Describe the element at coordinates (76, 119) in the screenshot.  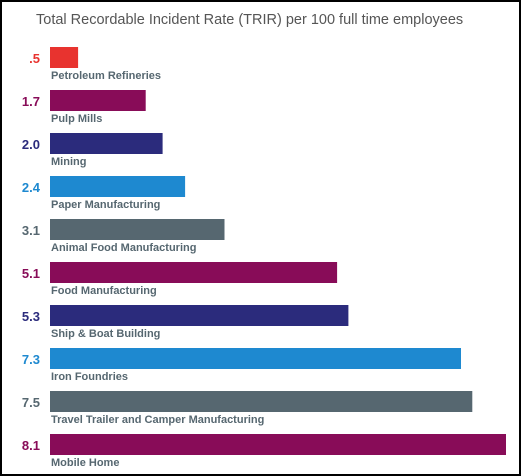
I see `category-label: Pulp Mills` at that location.